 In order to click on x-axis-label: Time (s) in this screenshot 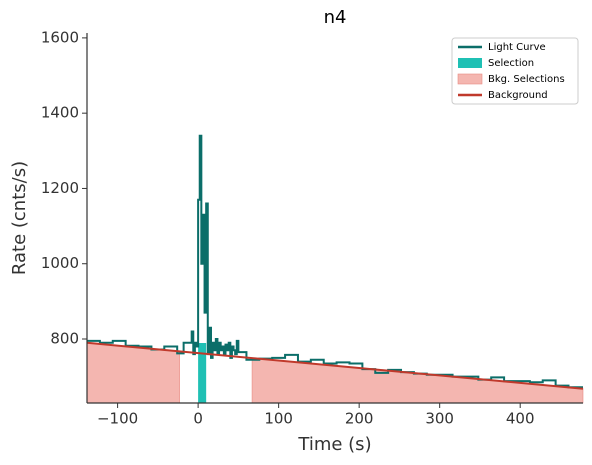, I will do `click(334, 444)`.